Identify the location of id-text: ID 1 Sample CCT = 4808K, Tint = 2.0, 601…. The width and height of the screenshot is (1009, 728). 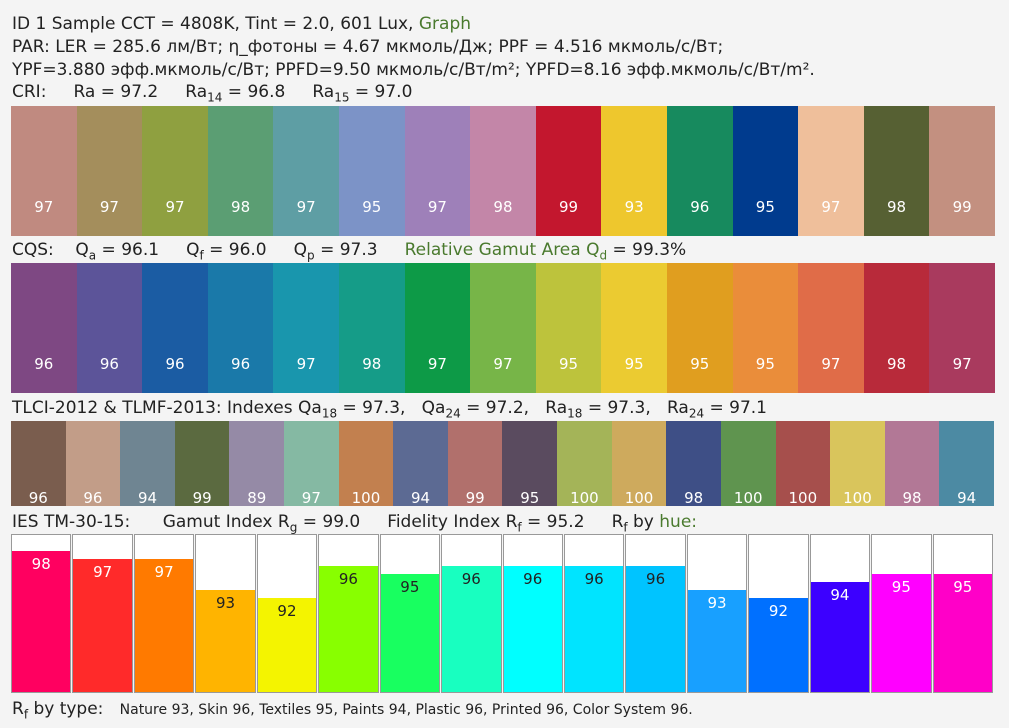
(213, 24).